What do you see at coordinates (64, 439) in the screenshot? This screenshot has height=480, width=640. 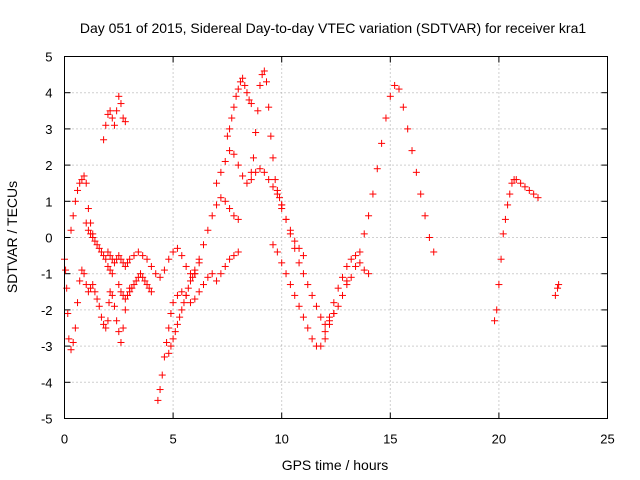 I see `x-tick-label: 0` at bounding box center [64, 439].